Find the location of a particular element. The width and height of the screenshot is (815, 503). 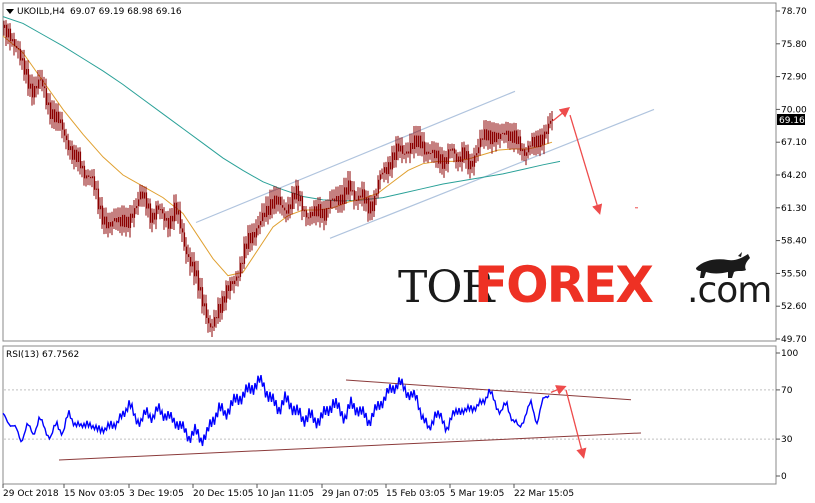

time-tick-label: 29 Jan 07:05 is located at coordinates (350, 494).